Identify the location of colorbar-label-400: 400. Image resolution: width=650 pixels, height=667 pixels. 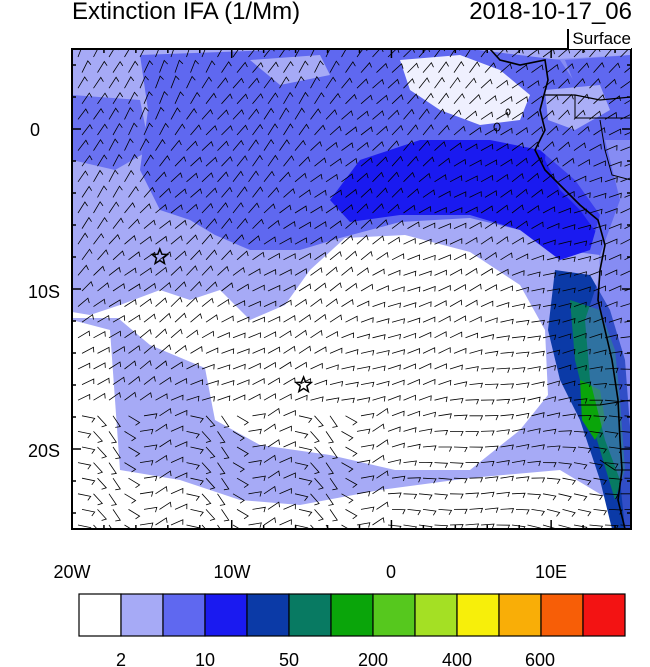
(457, 658).